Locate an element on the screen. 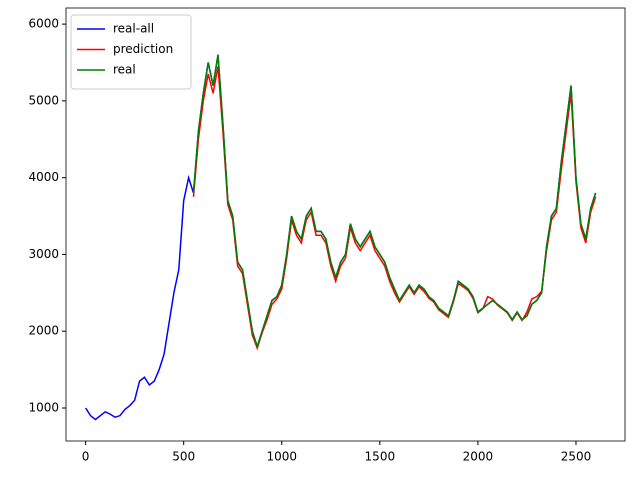 Image resolution: width=640 pixels, height=480 pixels. x-tick-label: 0 is located at coordinates (86, 457).